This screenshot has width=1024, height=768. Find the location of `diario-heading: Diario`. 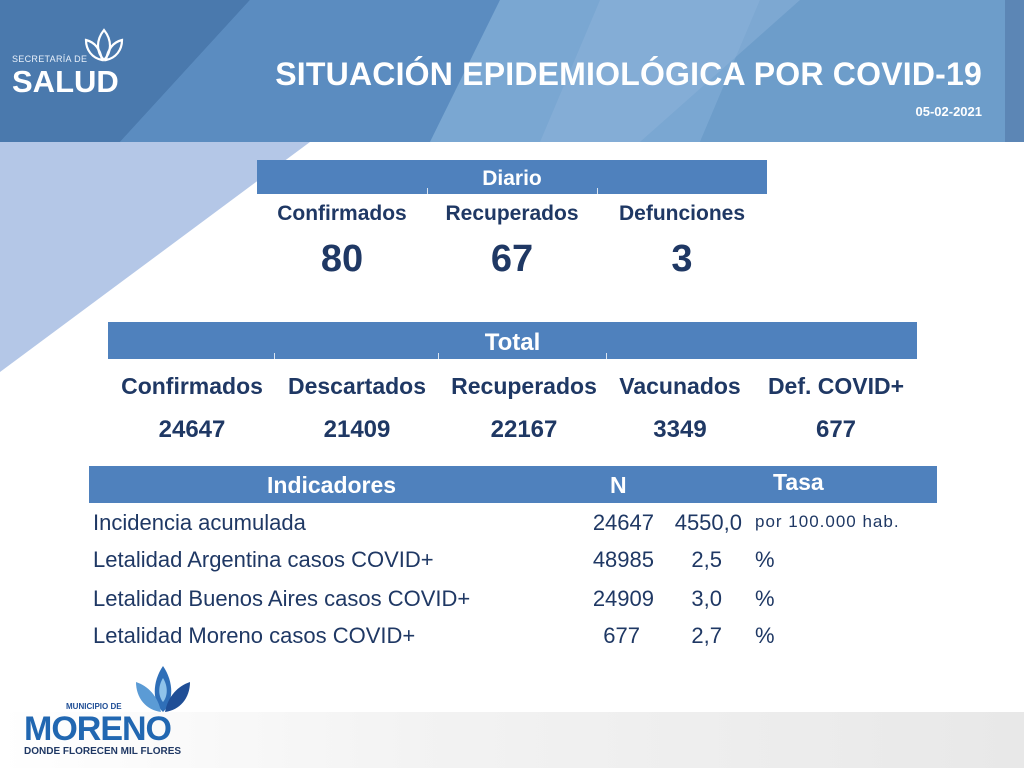

diario-heading: Diario is located at coordinates (512, 178).